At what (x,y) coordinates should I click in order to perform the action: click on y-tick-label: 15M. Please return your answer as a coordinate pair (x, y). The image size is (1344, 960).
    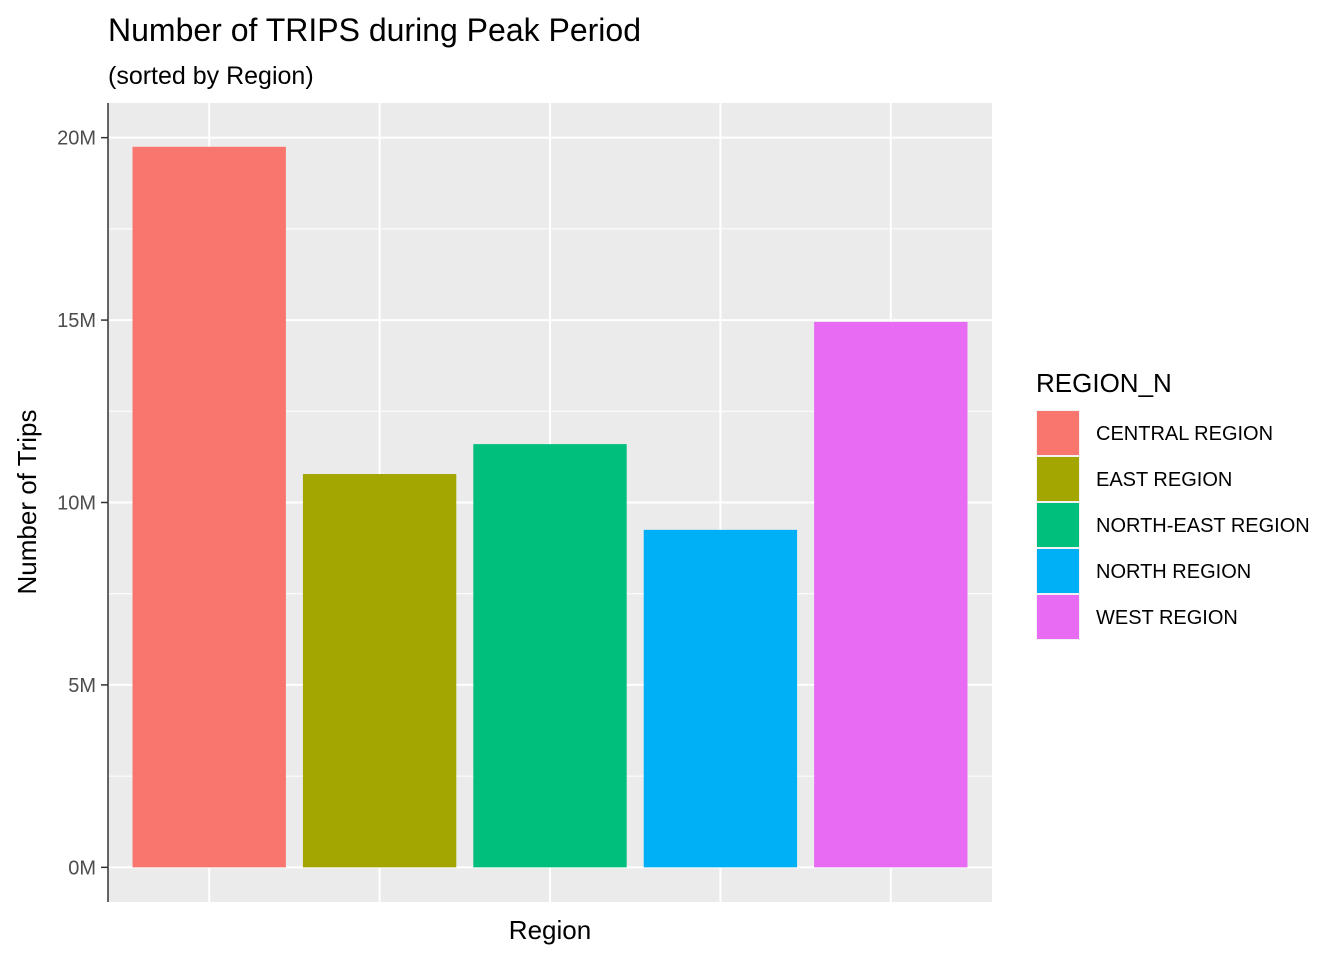
    Looking at the image, I should click on (76, 321).